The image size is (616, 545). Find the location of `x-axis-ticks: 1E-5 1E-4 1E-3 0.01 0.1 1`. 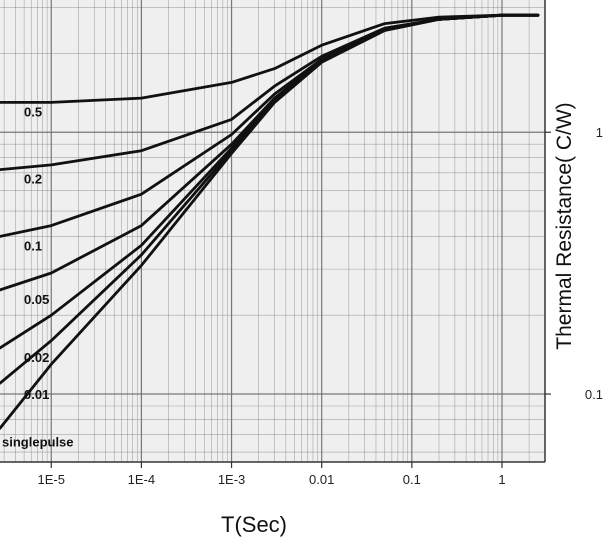

x-axis-ticks: 1E-5 1E-4 1E-3 0.01 0.1 1 is located at coordinates (272, 474).